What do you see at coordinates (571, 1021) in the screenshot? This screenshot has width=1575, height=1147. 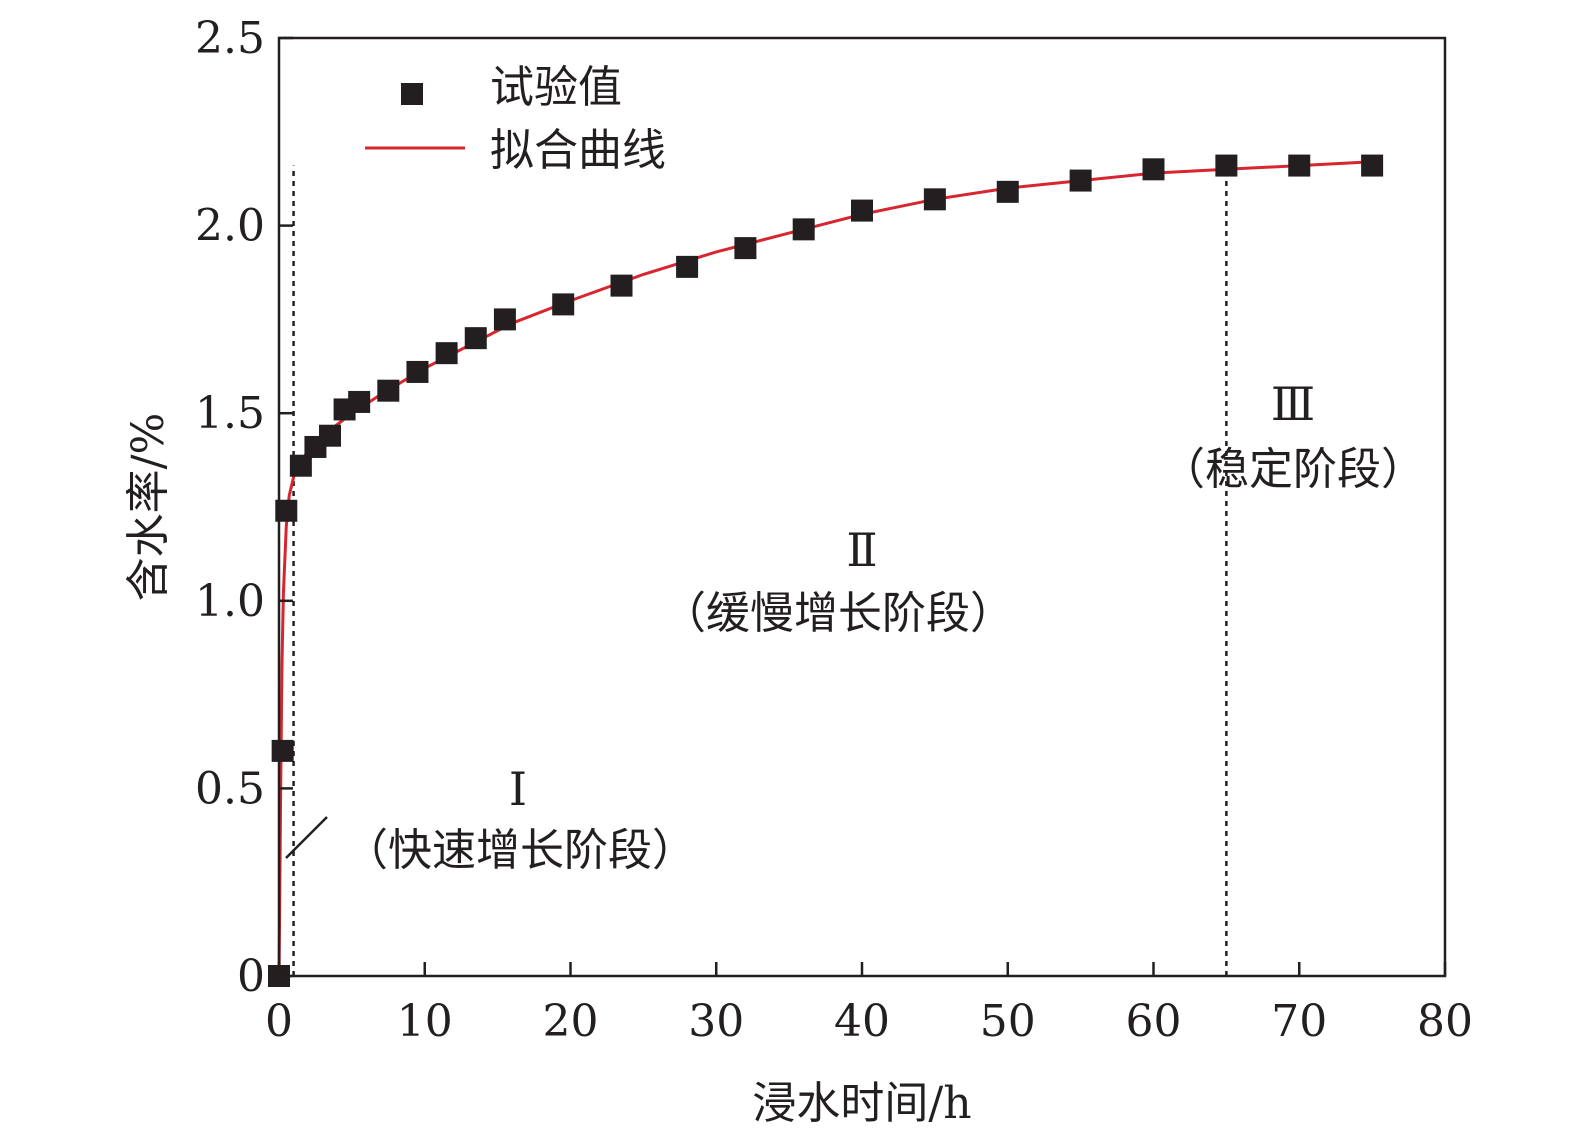 I see `x-tick-label: 20` at bounding box center [571, 1021].